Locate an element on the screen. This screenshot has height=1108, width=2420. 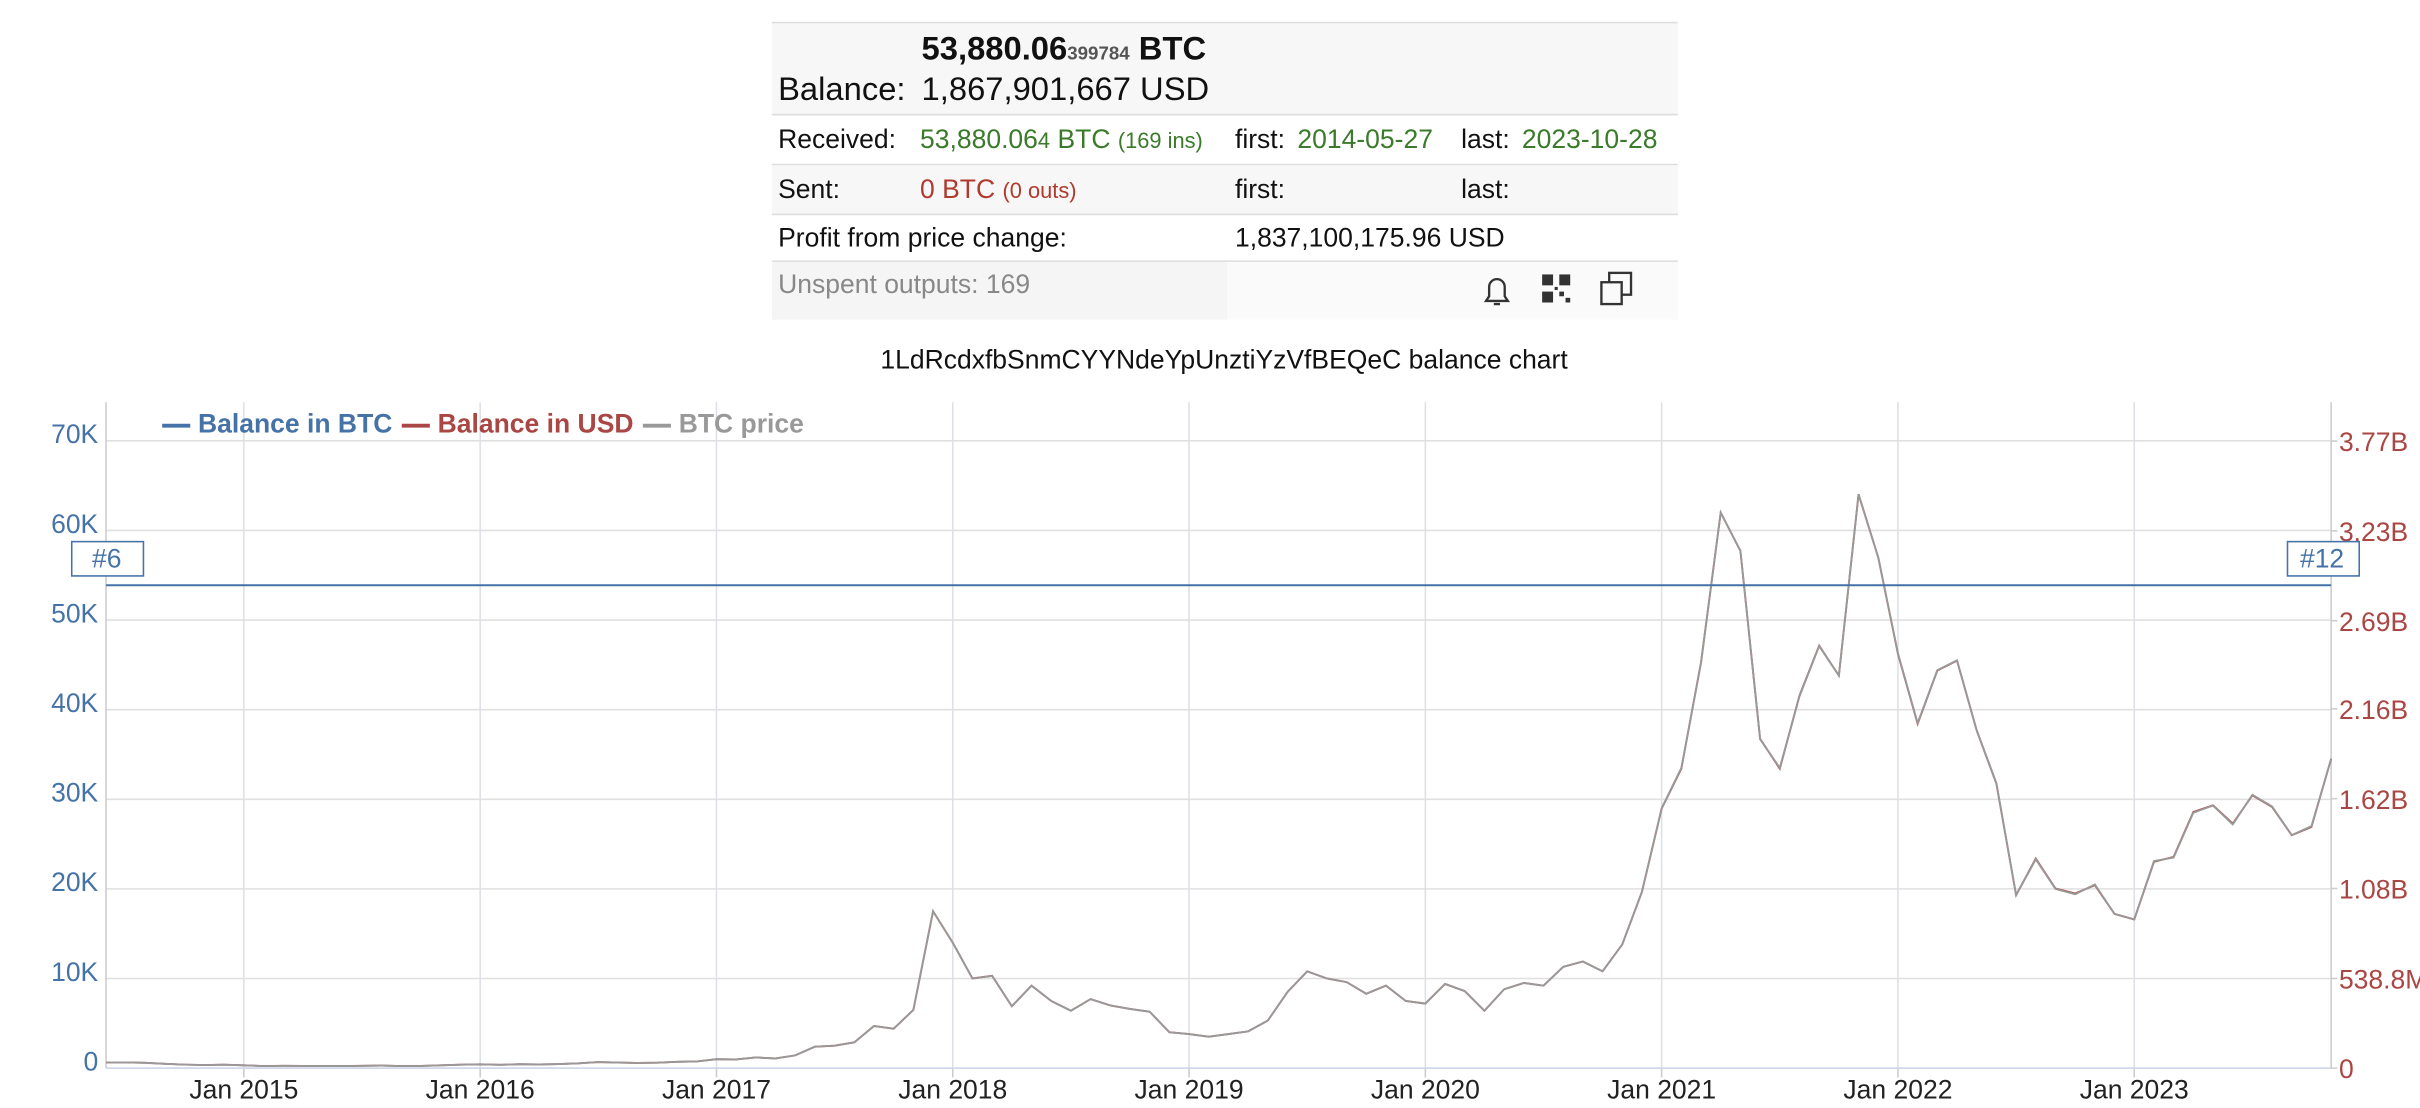
btc-main: 53,880.06 is located at coordinates (994, 49).